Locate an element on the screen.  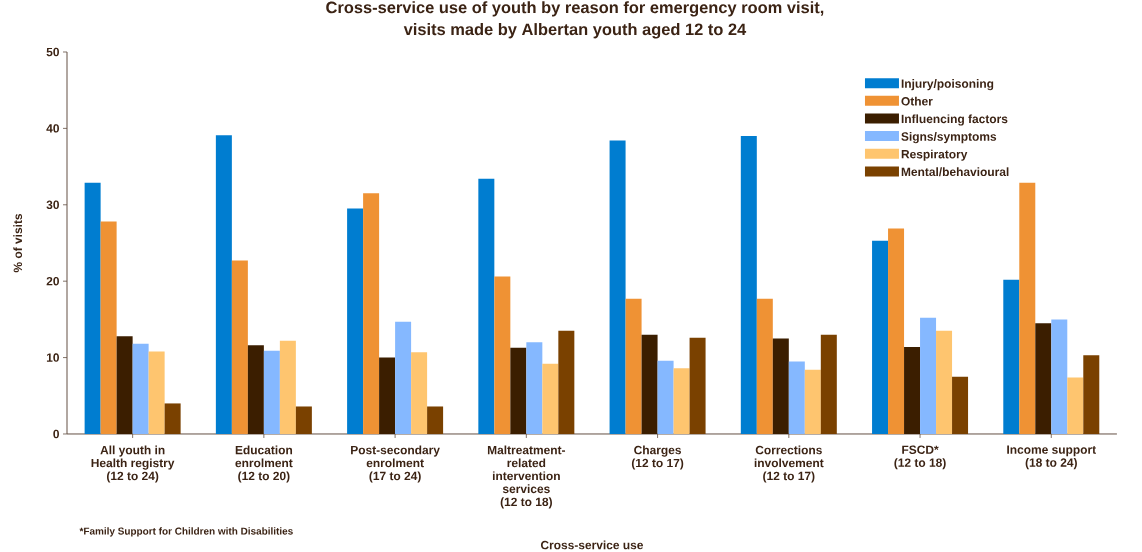
x-tick-label: FSCD* (12 to 18) is located at coordinates (920, 457).